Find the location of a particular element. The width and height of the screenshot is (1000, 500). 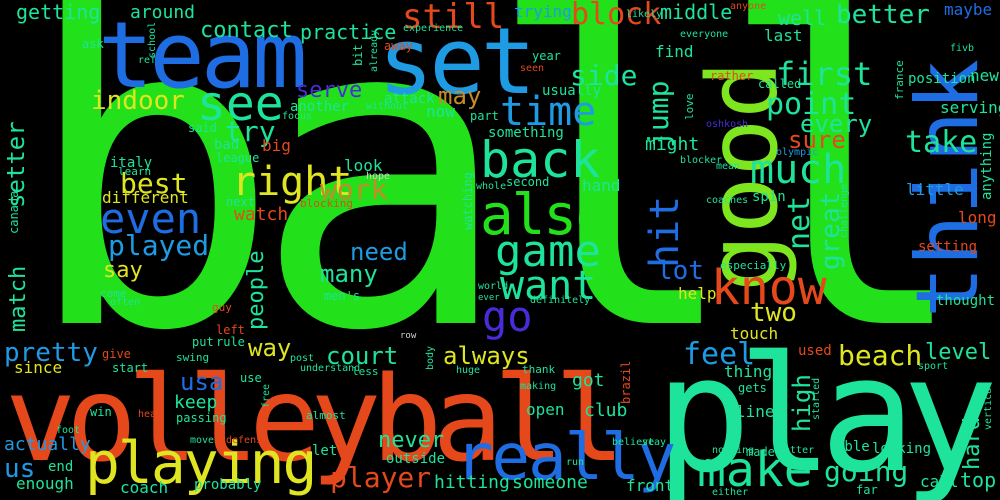

word-win: win is located at coordinates (101, 412).